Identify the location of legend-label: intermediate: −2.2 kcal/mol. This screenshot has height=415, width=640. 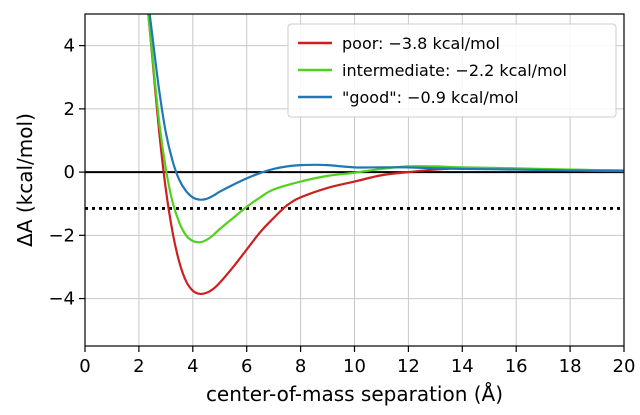
(454, 70).